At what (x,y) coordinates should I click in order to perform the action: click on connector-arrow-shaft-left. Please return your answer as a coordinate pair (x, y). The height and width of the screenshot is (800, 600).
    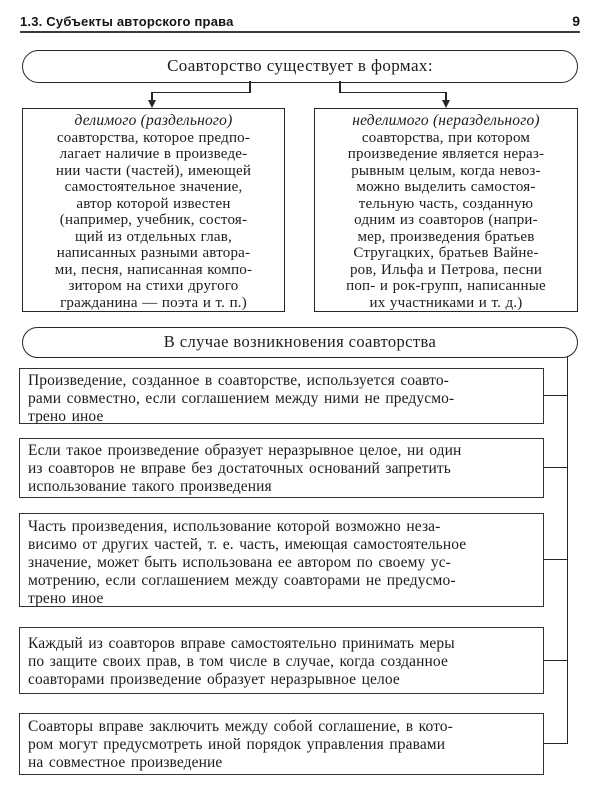
    Looking at the image, I should click on (152, 96).